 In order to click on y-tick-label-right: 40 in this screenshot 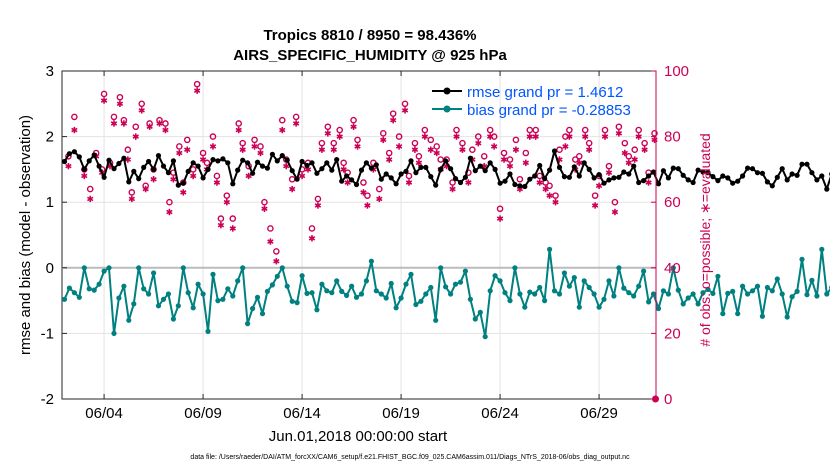, I will do `click(672, 268)`.